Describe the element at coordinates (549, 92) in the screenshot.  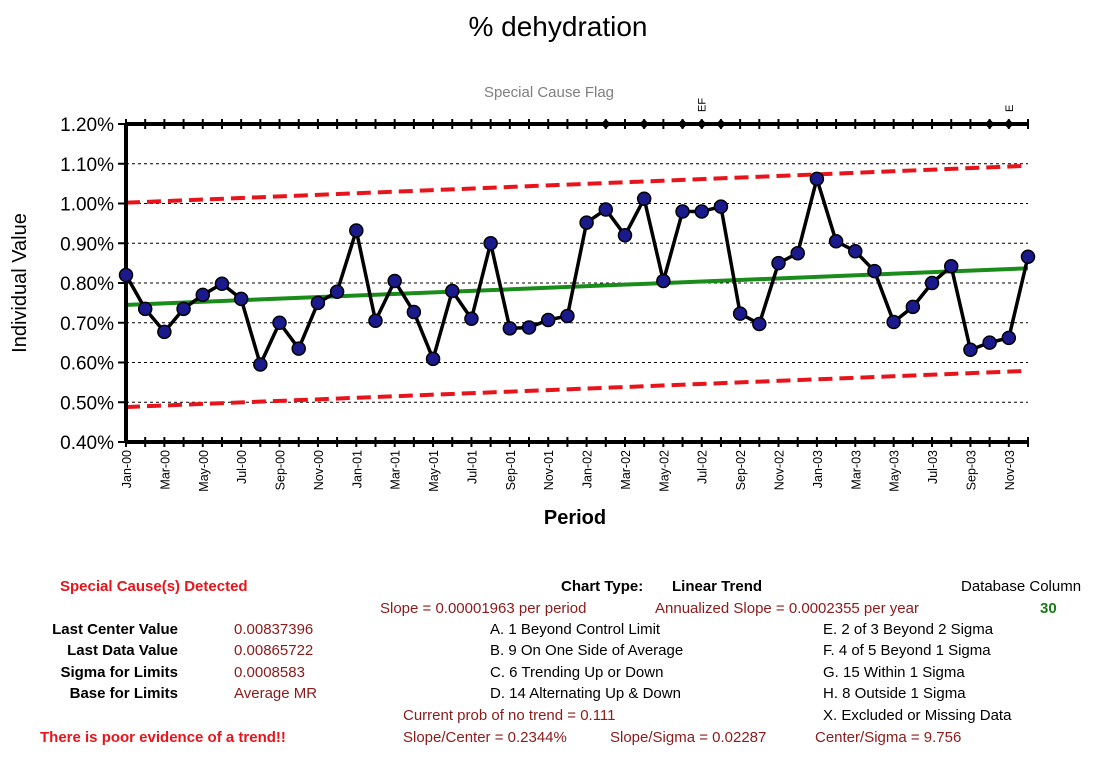
I see `special-cause-flag-label: Special Cause Flag` at that location.